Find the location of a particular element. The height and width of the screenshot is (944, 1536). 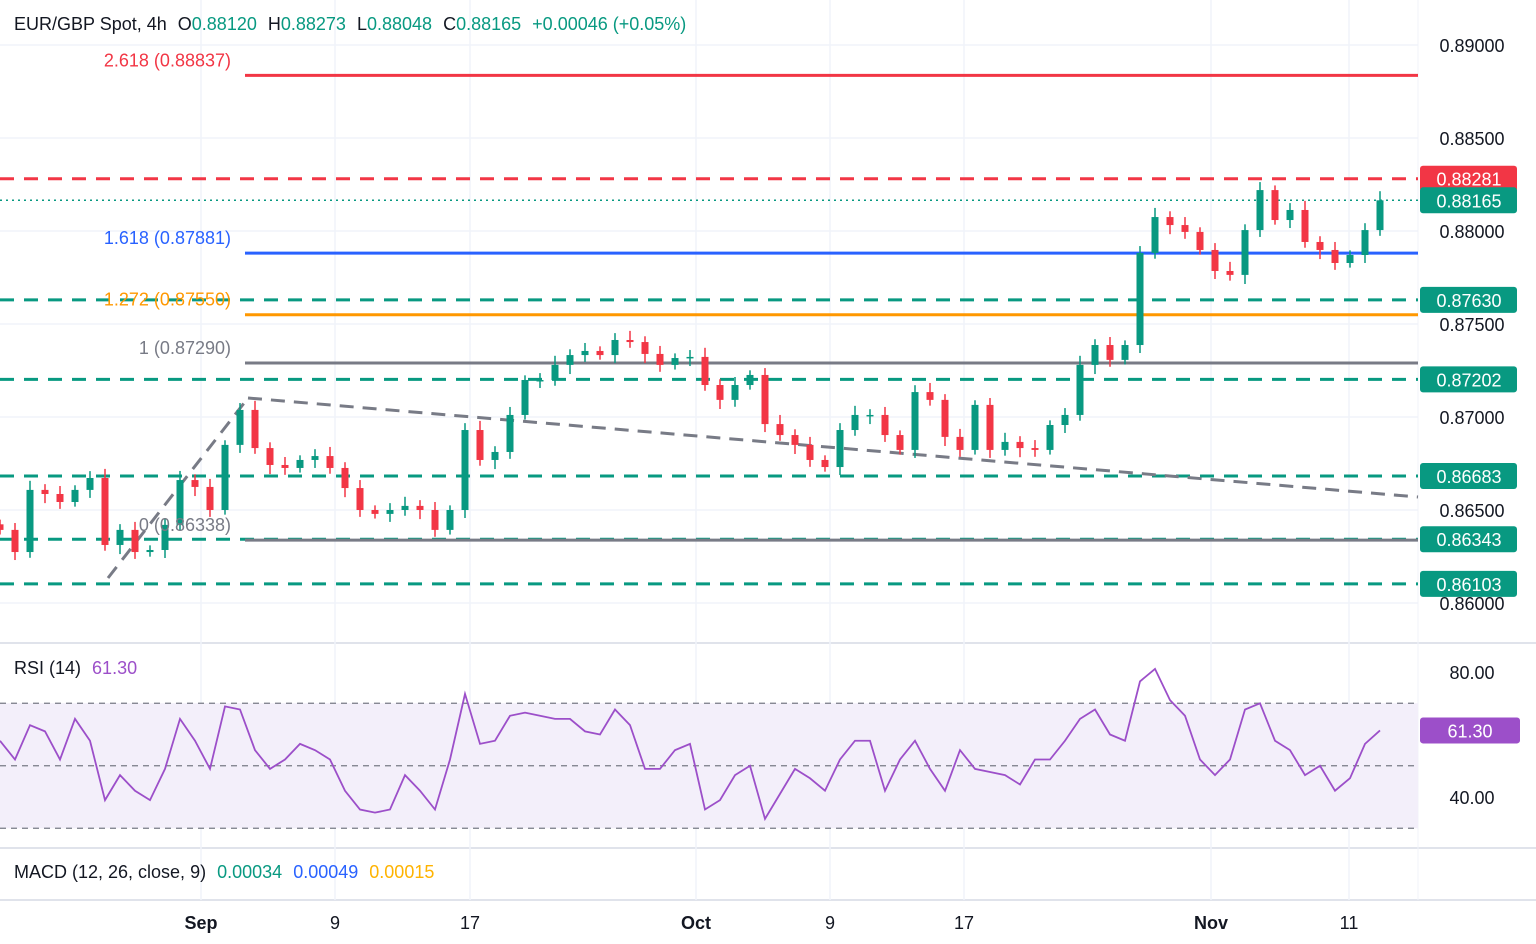

price-tag-text: 0.88165 is located at coordinates (1468, 201).